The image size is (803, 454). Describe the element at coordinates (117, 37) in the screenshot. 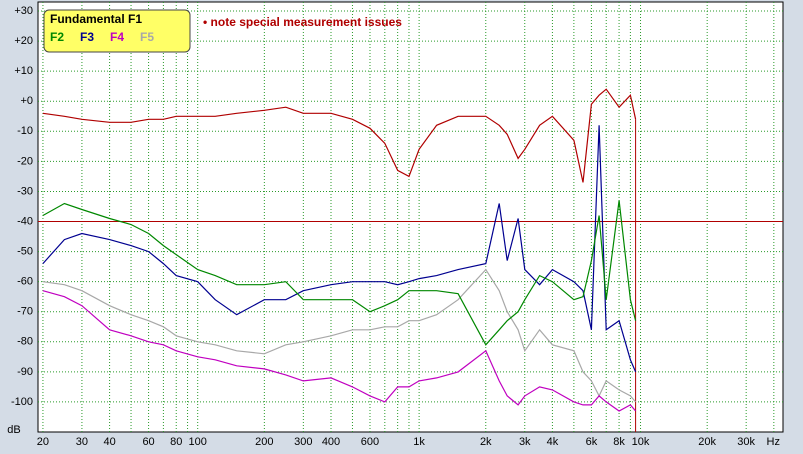

I see `legend-entry: F4` at that location.